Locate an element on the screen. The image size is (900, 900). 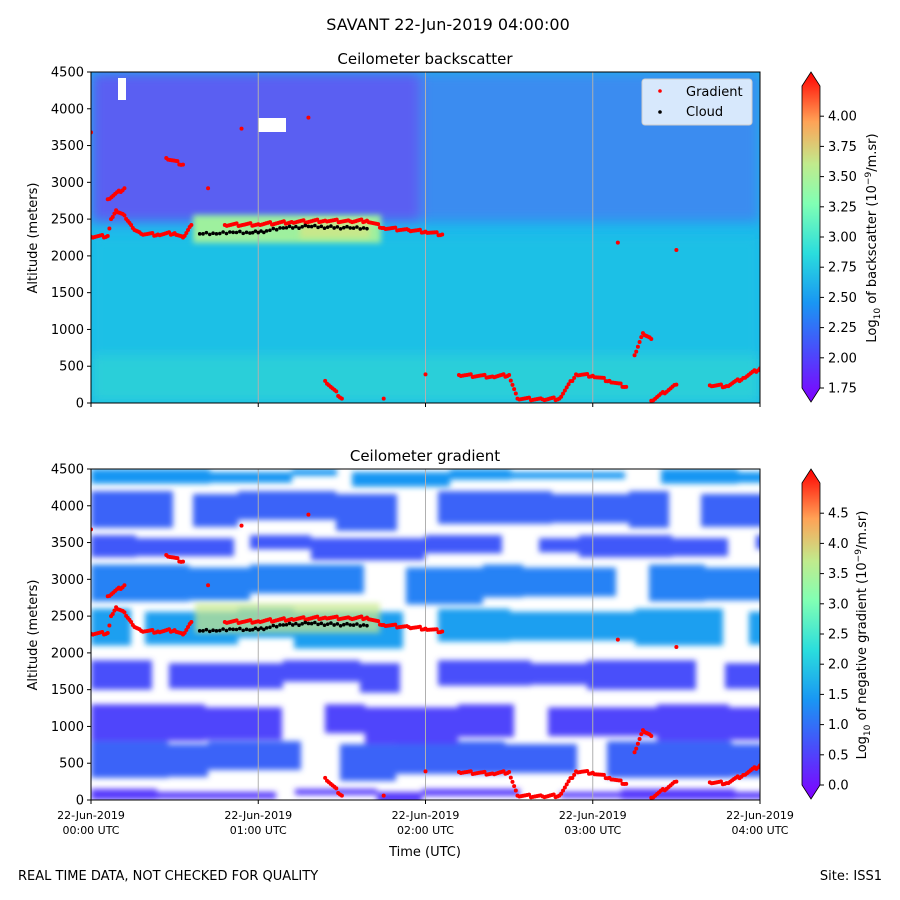
colorbar-tick-label: 2.5 is located at coordinates (838, 635).